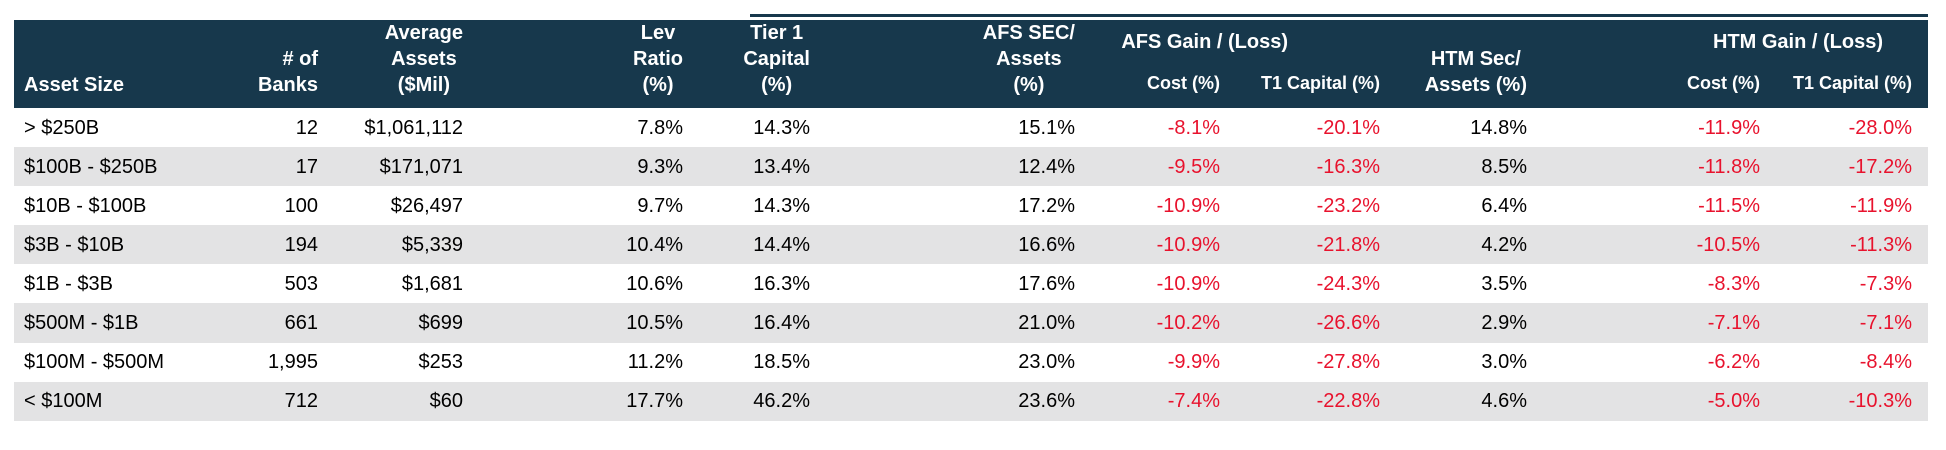  Describe the element at coordinates (1852, 323) in the screenshot. I see `cell-htm-t1-capital: -7.1%` at that location.